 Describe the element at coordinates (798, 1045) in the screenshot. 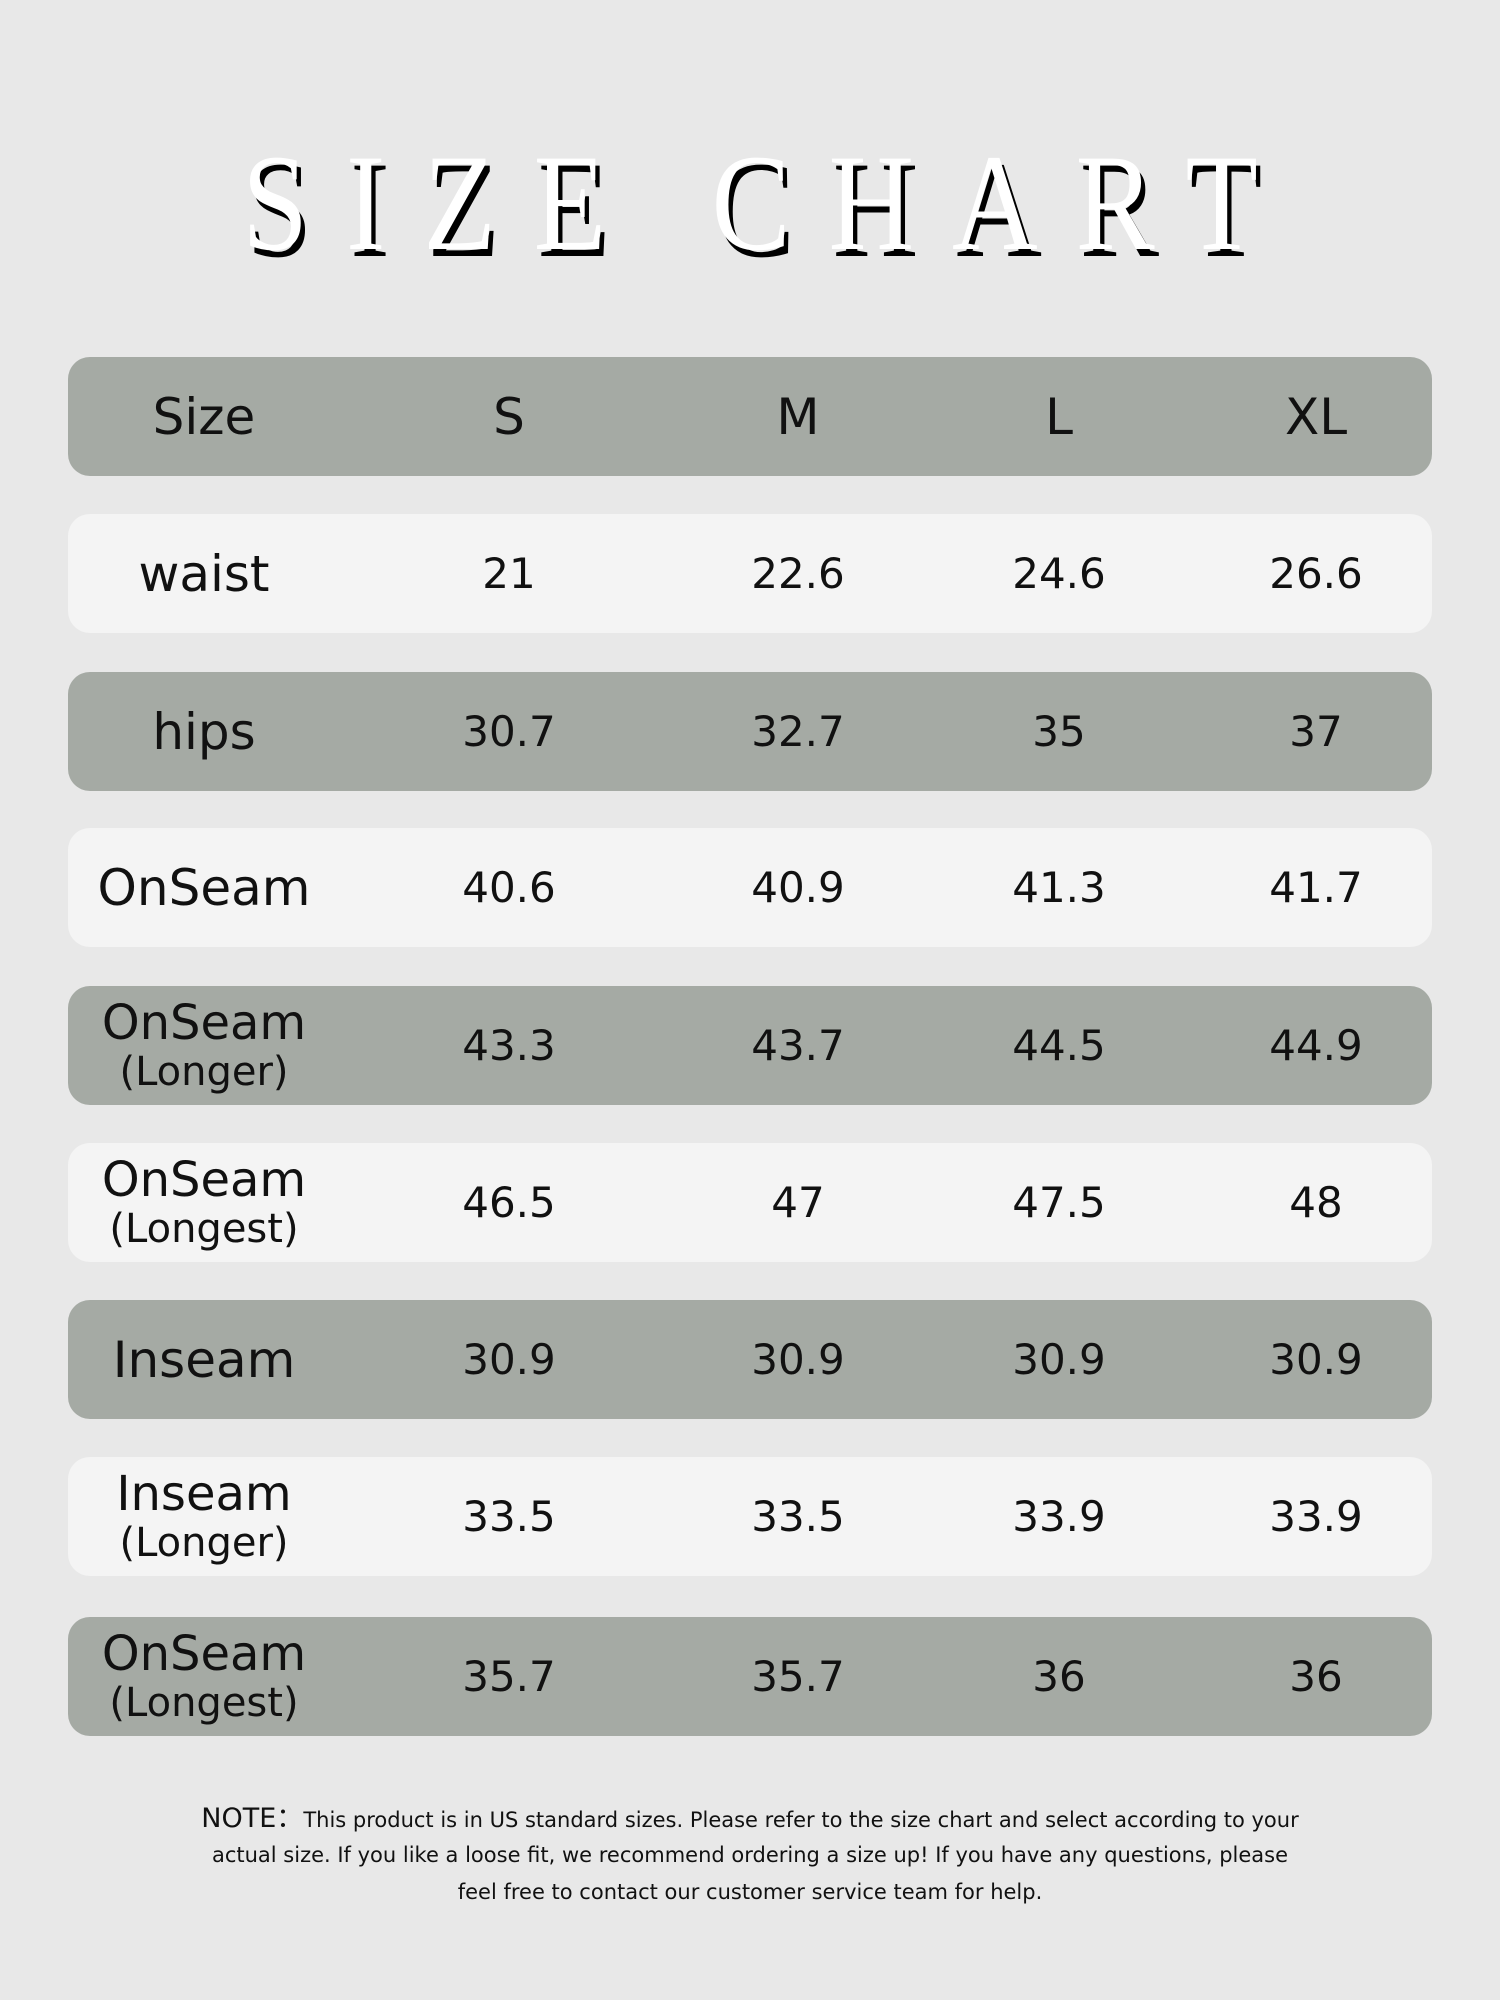

I see `value-cell: 43.7` at that location.